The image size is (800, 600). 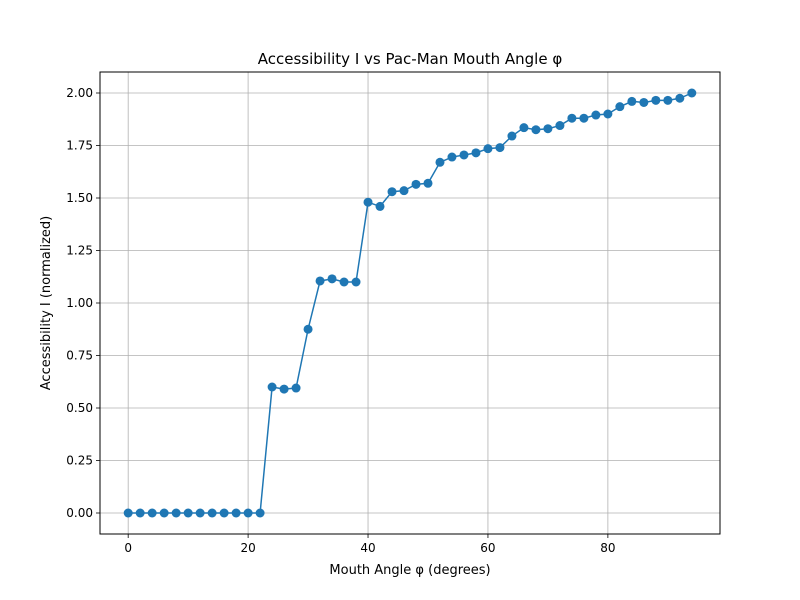 What do you see at coordinates (79, 303) in the screenshot?
I see `y-tick-label: 1.00` at bounding box center [79, 303].